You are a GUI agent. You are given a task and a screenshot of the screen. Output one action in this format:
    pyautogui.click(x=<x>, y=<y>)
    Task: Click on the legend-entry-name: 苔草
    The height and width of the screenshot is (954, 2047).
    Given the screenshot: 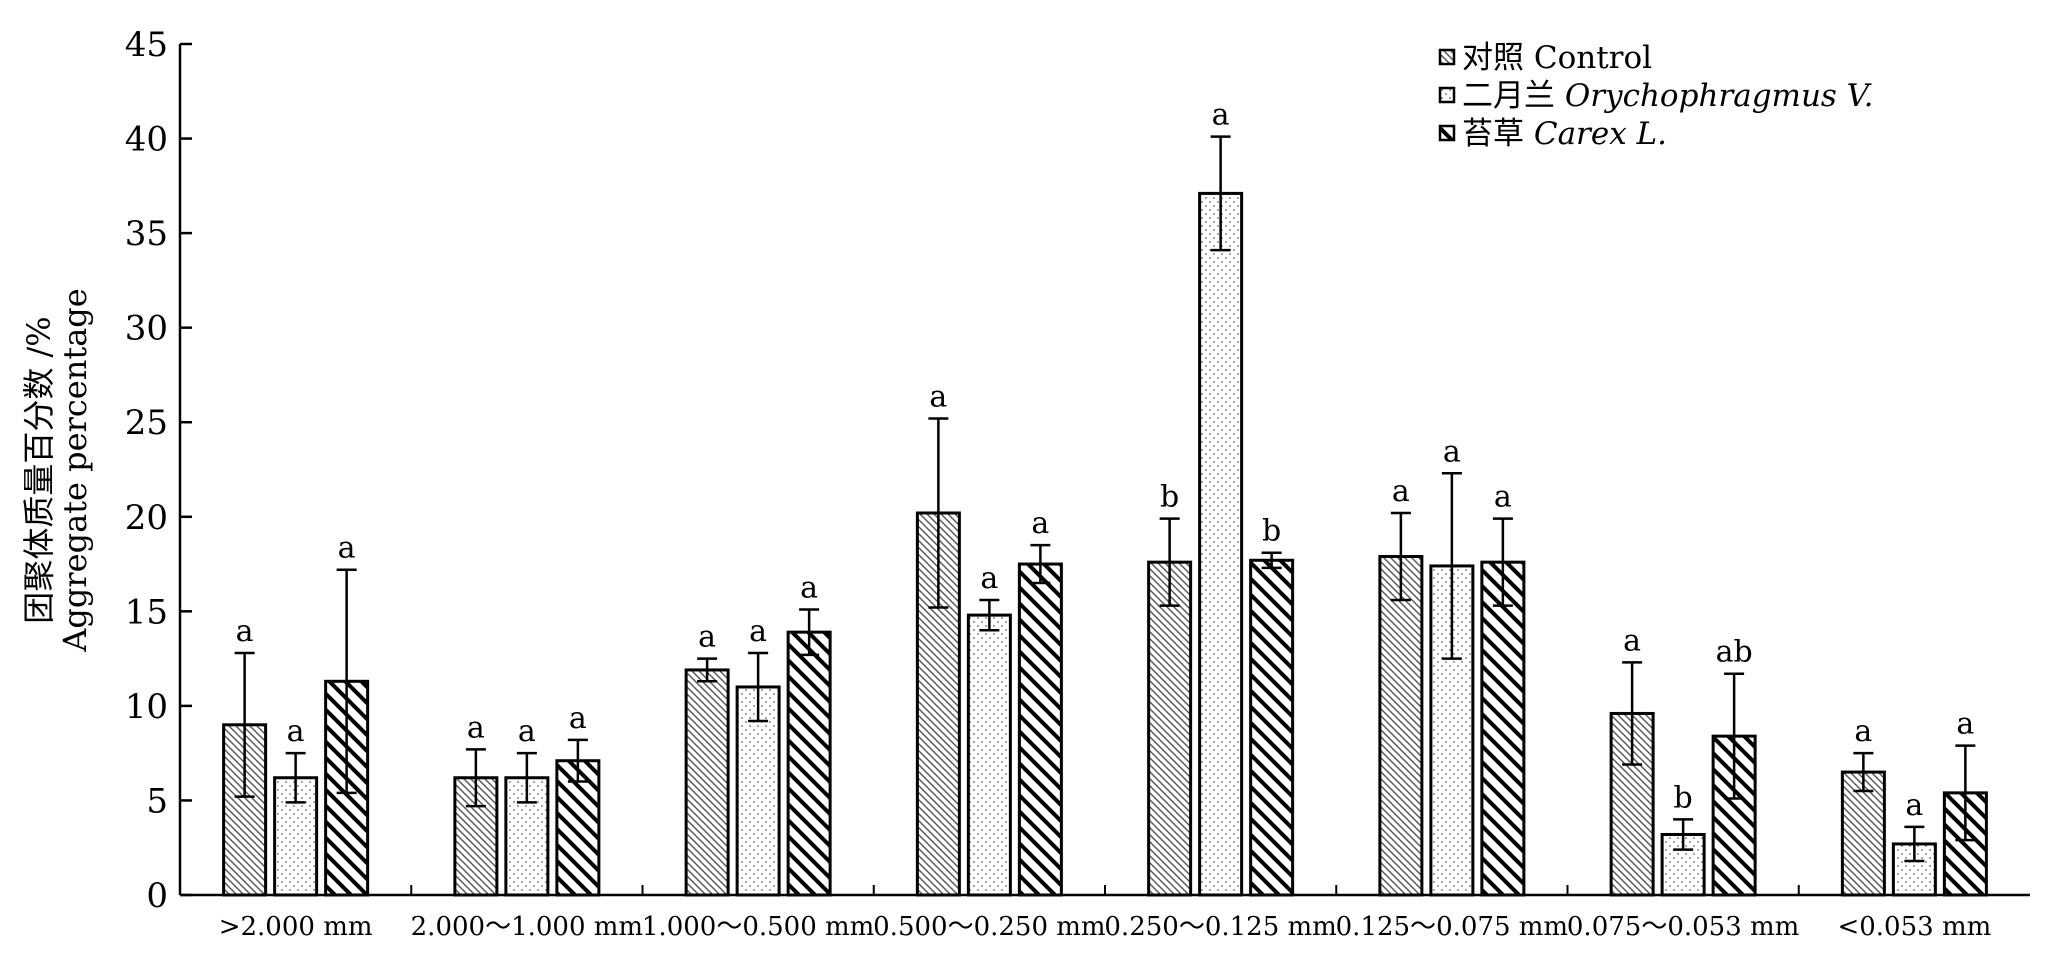 What is the action you would take?
    pyautogui.click(x=1498, y=134)
    